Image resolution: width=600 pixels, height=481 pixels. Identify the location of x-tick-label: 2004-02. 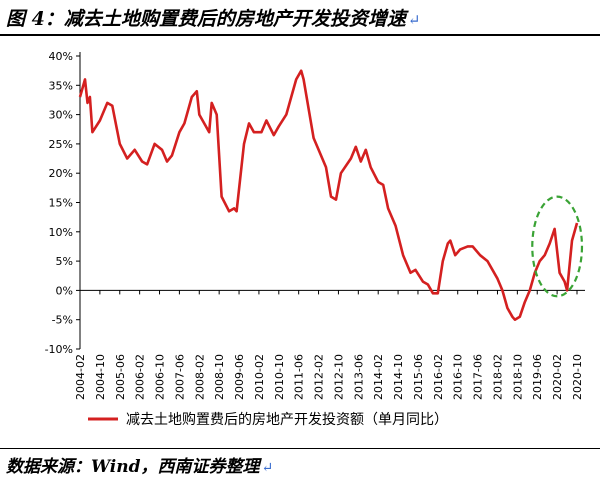
(80, 377).